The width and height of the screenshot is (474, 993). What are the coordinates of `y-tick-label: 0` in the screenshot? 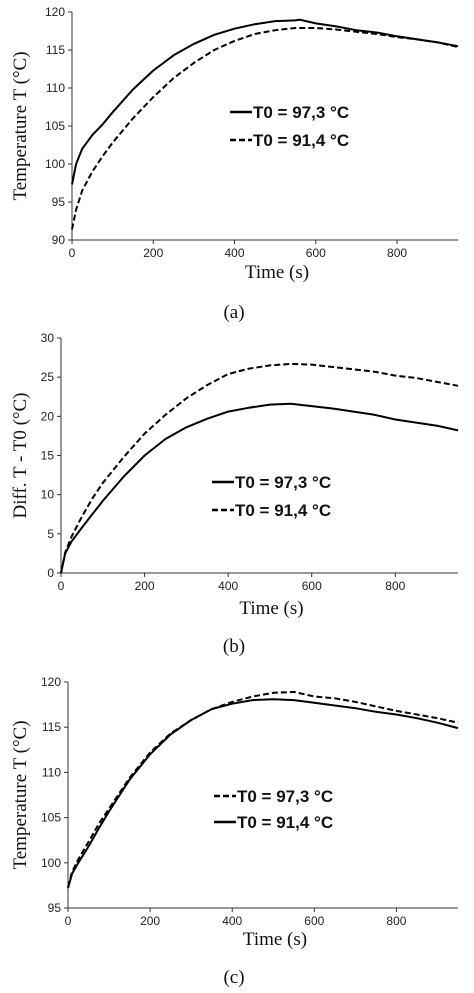 It's located at (50, 573).